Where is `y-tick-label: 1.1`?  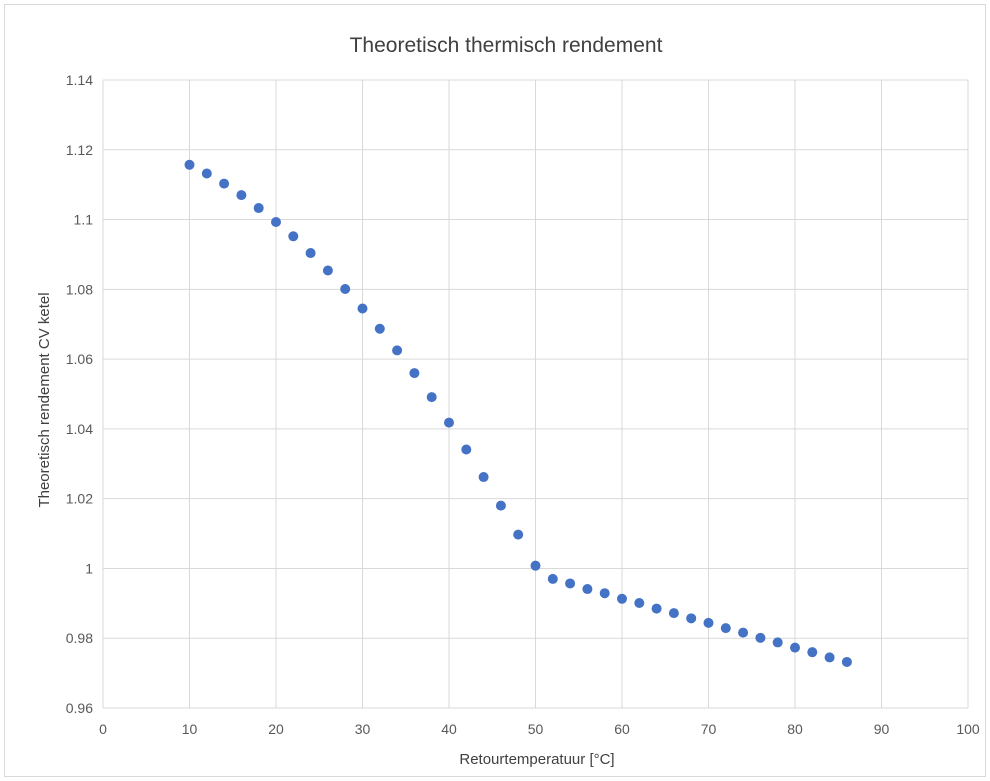
y-tick-label: 1.1 is located at coordinates (84, 220).